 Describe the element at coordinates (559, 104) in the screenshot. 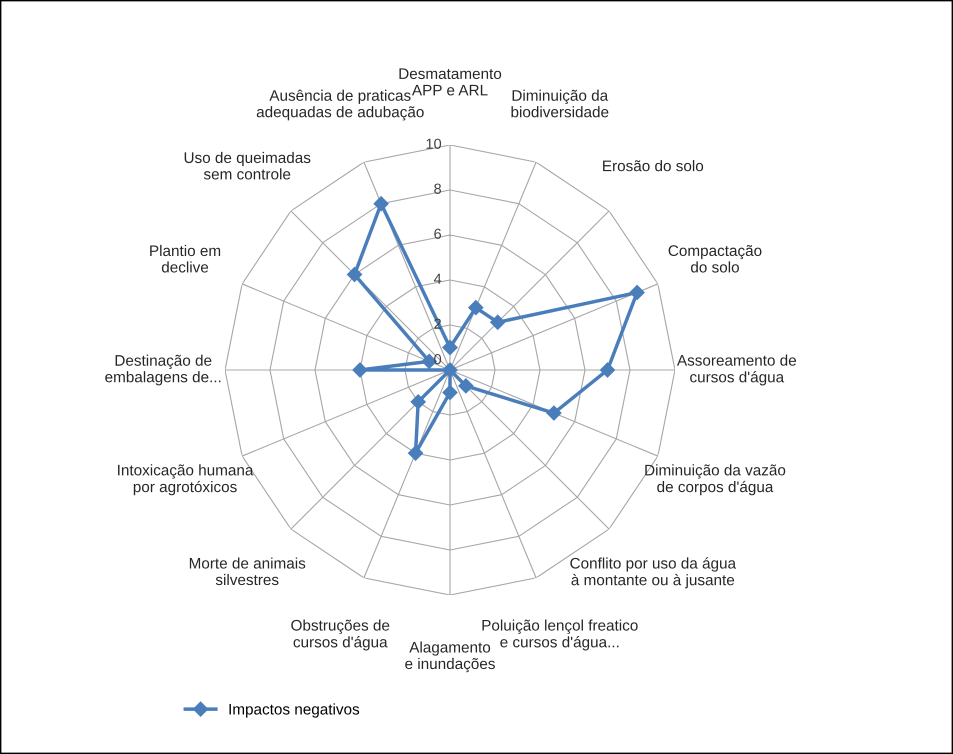

I see `spoke-label: Diminuição da biodiversidade` at that location.